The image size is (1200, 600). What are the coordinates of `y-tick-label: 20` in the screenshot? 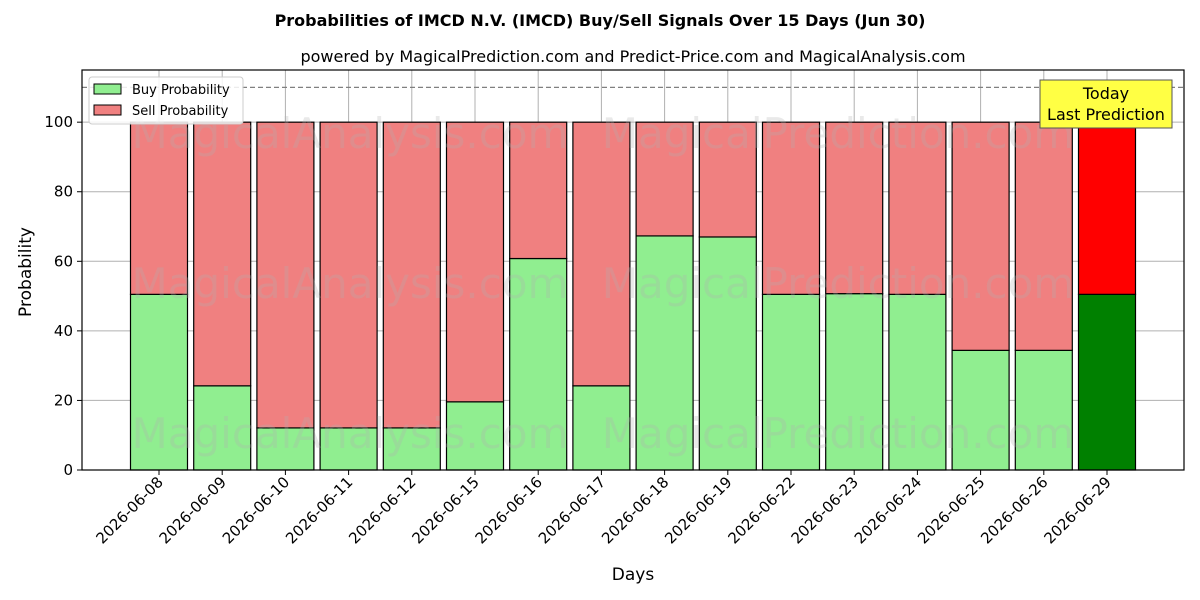 It's located at (63, 400).